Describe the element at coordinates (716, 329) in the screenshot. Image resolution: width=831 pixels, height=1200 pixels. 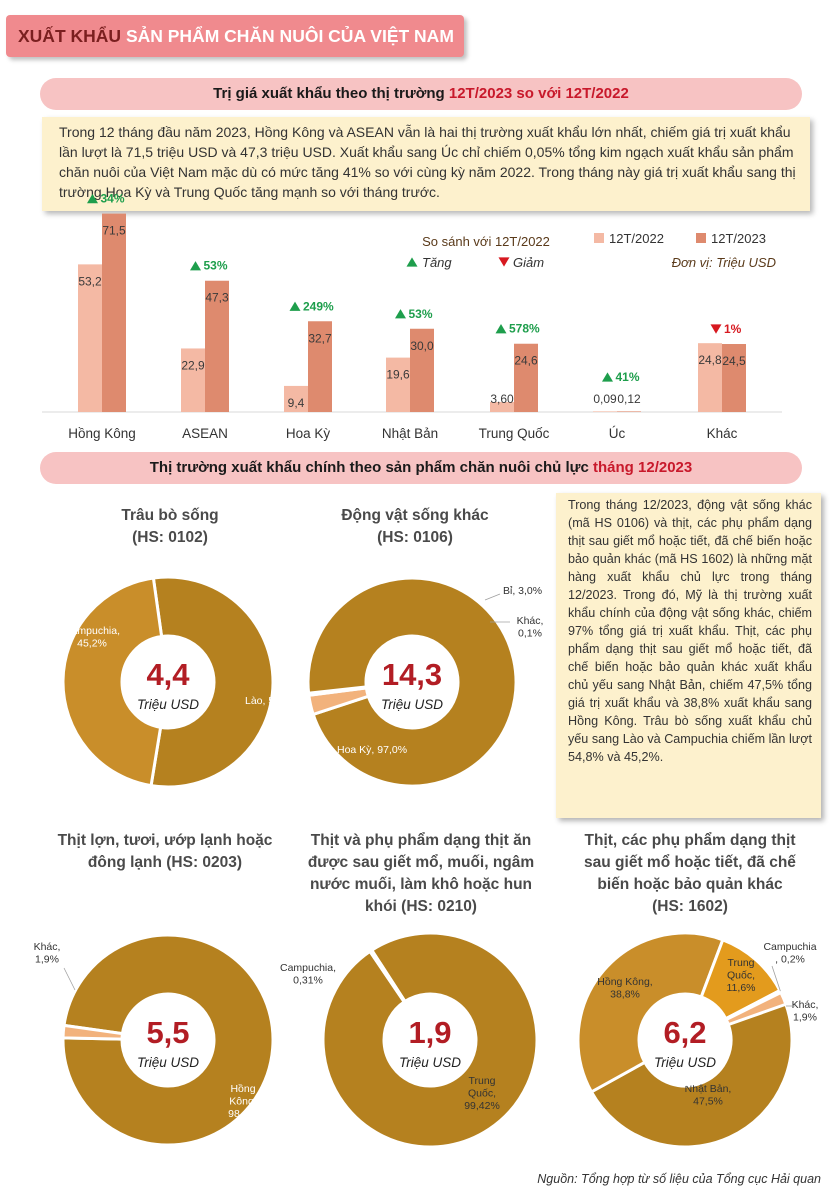
I see `decrease-icon` at that location.